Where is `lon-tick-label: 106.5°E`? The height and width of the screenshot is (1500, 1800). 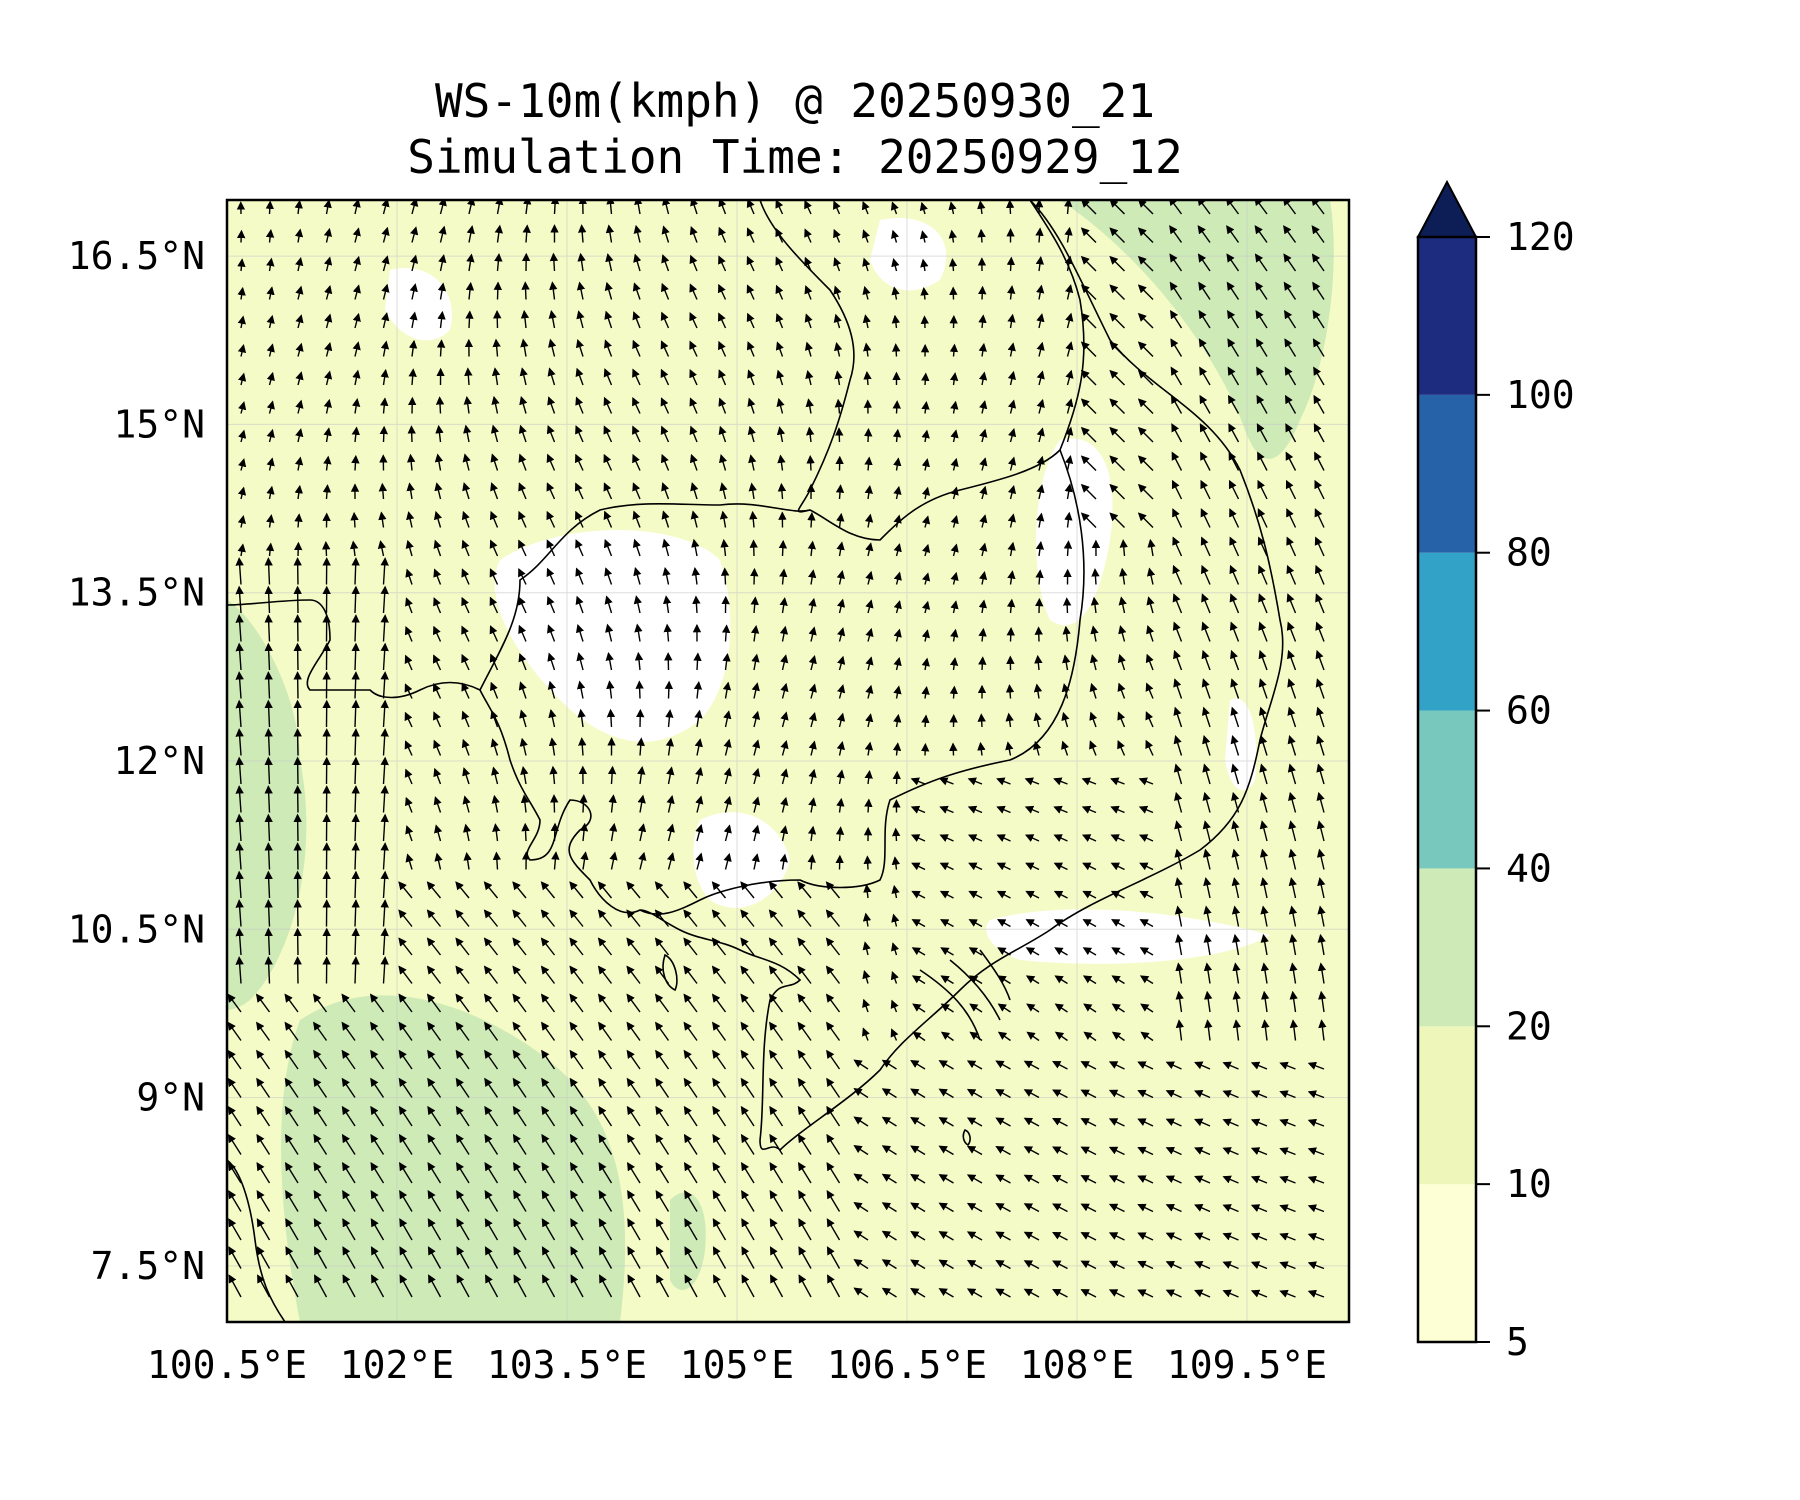 lon-tick-label: 106.5°E is located at coordinates (907, 1365).